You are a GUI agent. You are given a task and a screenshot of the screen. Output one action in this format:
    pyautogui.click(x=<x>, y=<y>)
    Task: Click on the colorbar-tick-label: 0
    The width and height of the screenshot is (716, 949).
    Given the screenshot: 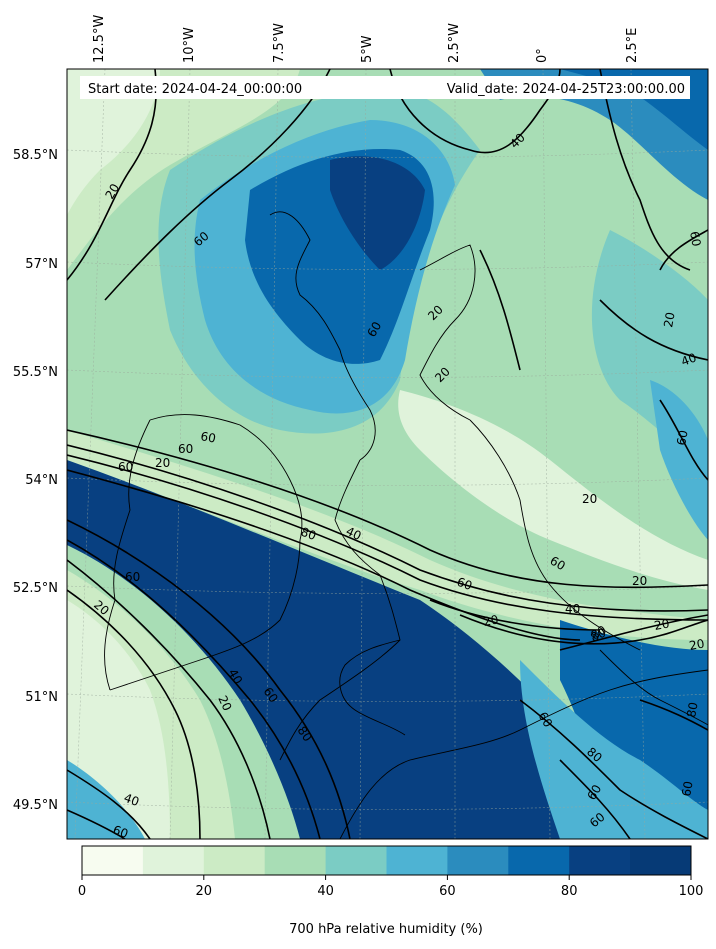 What is the action you would take?
    pyautogui.click(x=82, y=891)
    